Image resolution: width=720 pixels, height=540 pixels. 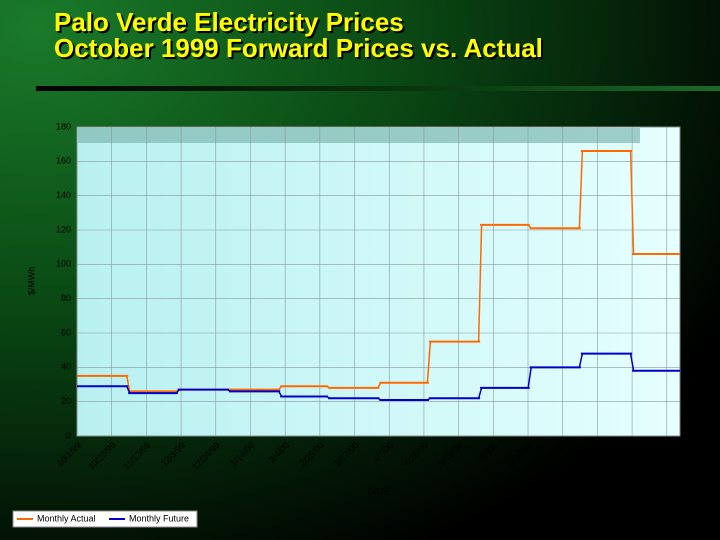 I want to click on plot-band, so click(x=359, y=135).